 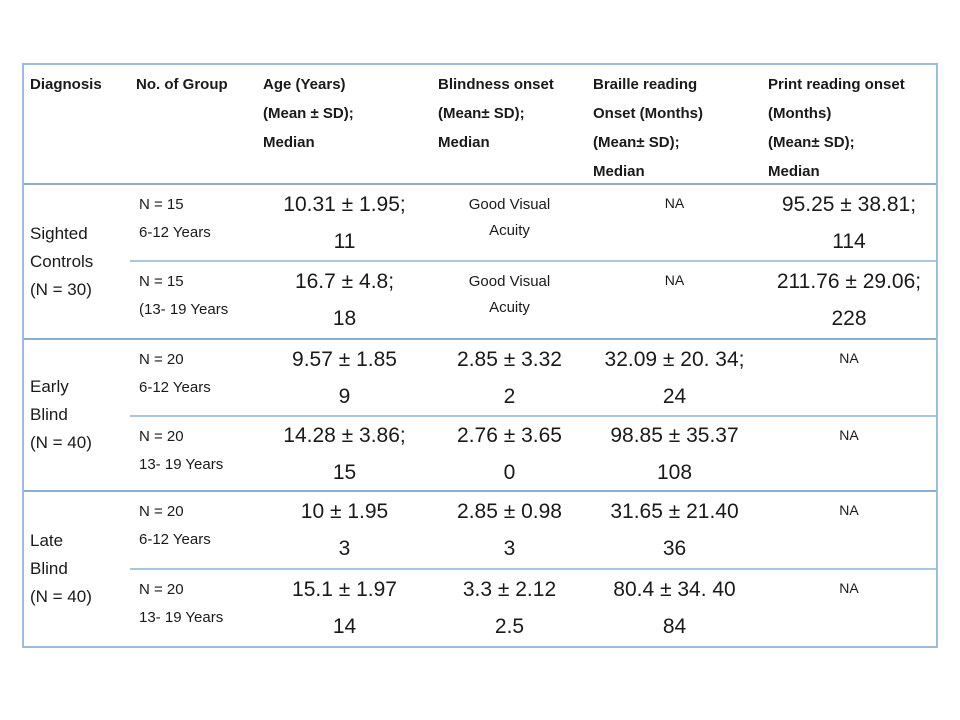 What do you see at coordinates (509, 125) in the screenshot?
I see `header-cell-blindness-onset: Blindness onset (Mean± SD); Median` at bounding box center [509, 125].